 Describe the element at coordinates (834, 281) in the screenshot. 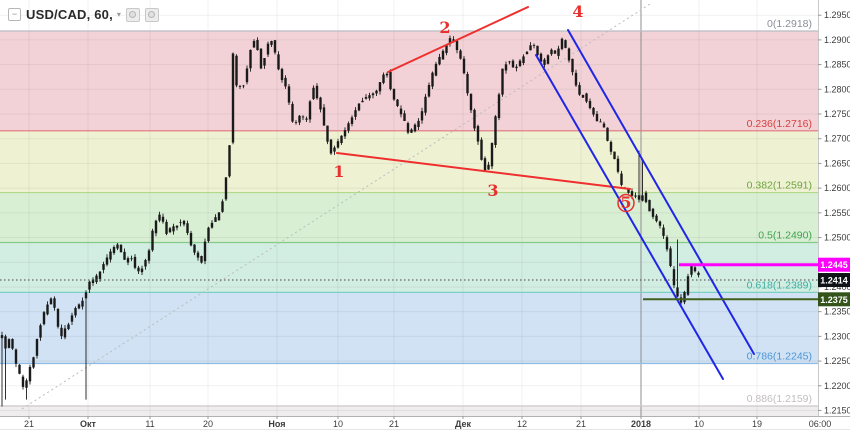

I see `current-price-tag-text: 1.2414` at that location.